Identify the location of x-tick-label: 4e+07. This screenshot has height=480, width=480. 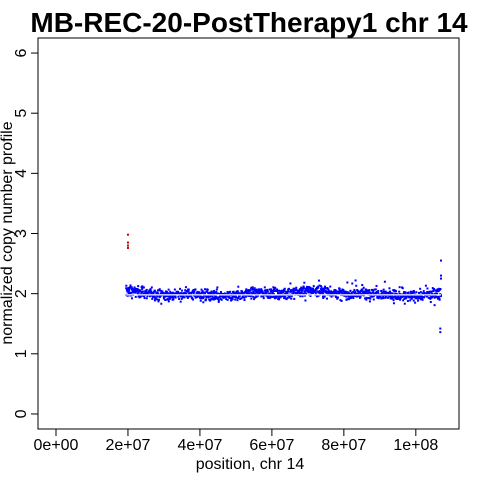
(199, 445).